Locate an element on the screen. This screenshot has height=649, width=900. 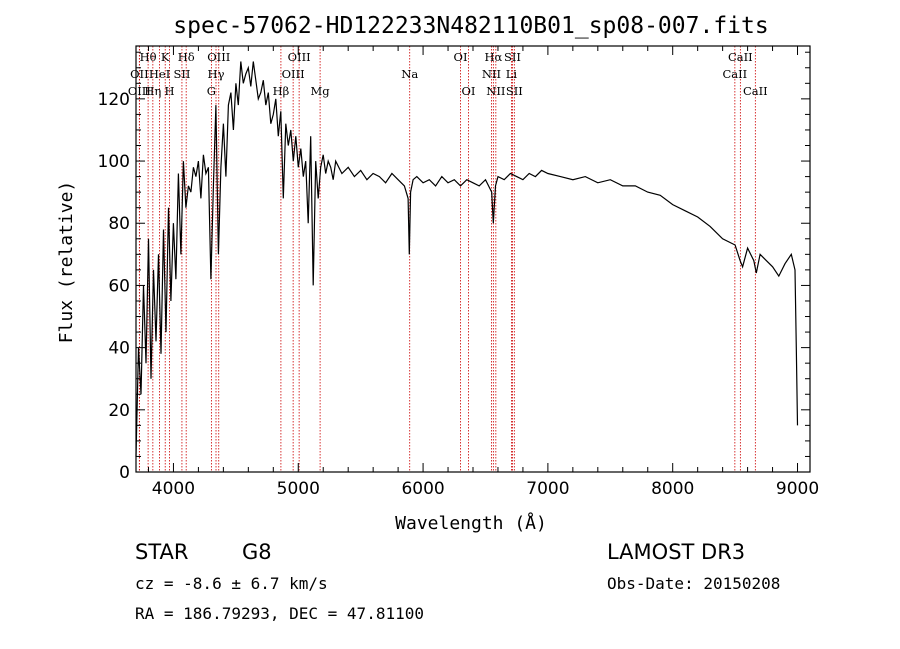
spectral-line-label: Hδ is located at coordinates (186, 57).